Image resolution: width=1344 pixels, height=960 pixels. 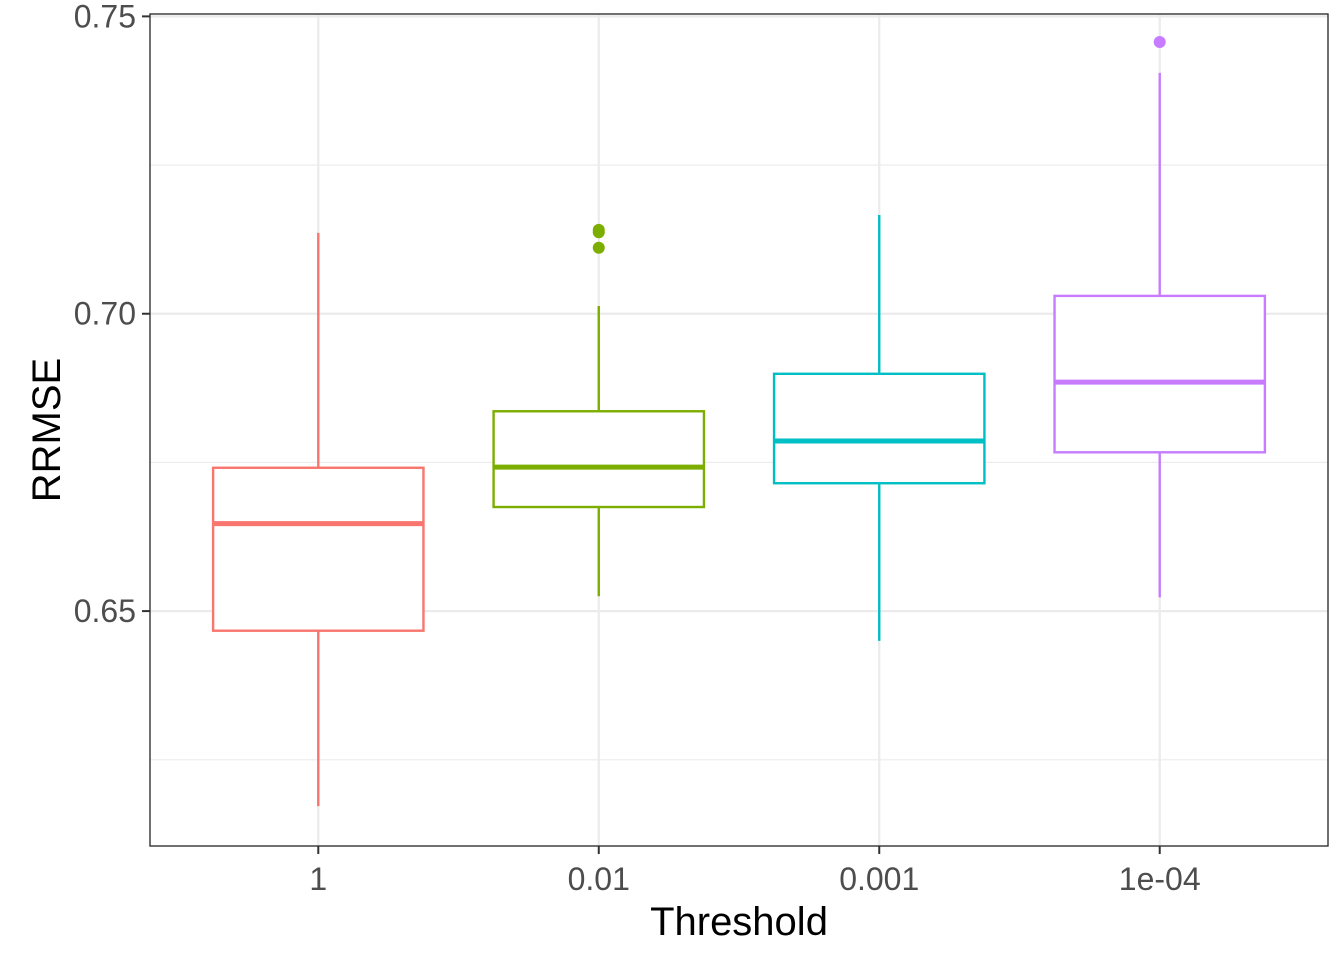 I want to click on x-tick-label: 0.001, so click(x=879, y=879).